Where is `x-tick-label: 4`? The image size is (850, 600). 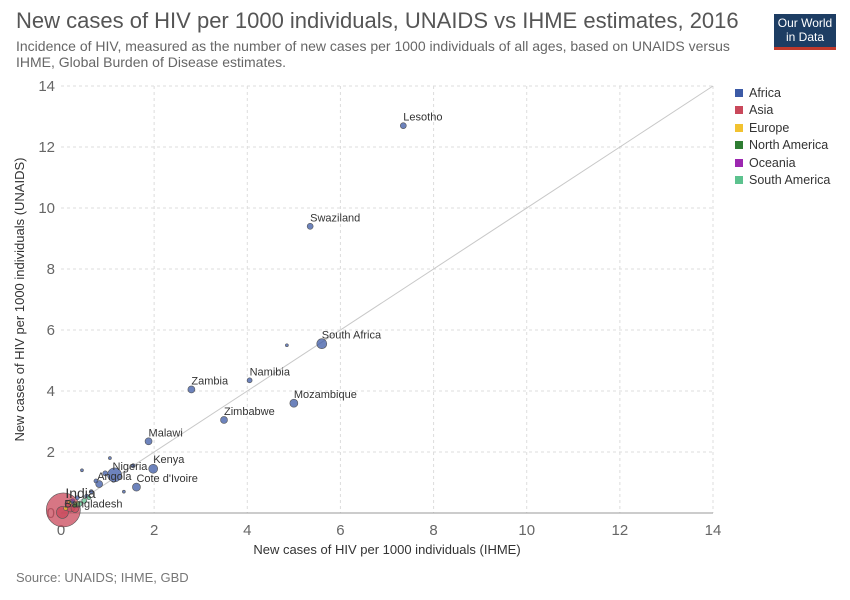
x-tick-label: 4 is located at coordinates (247, 530).